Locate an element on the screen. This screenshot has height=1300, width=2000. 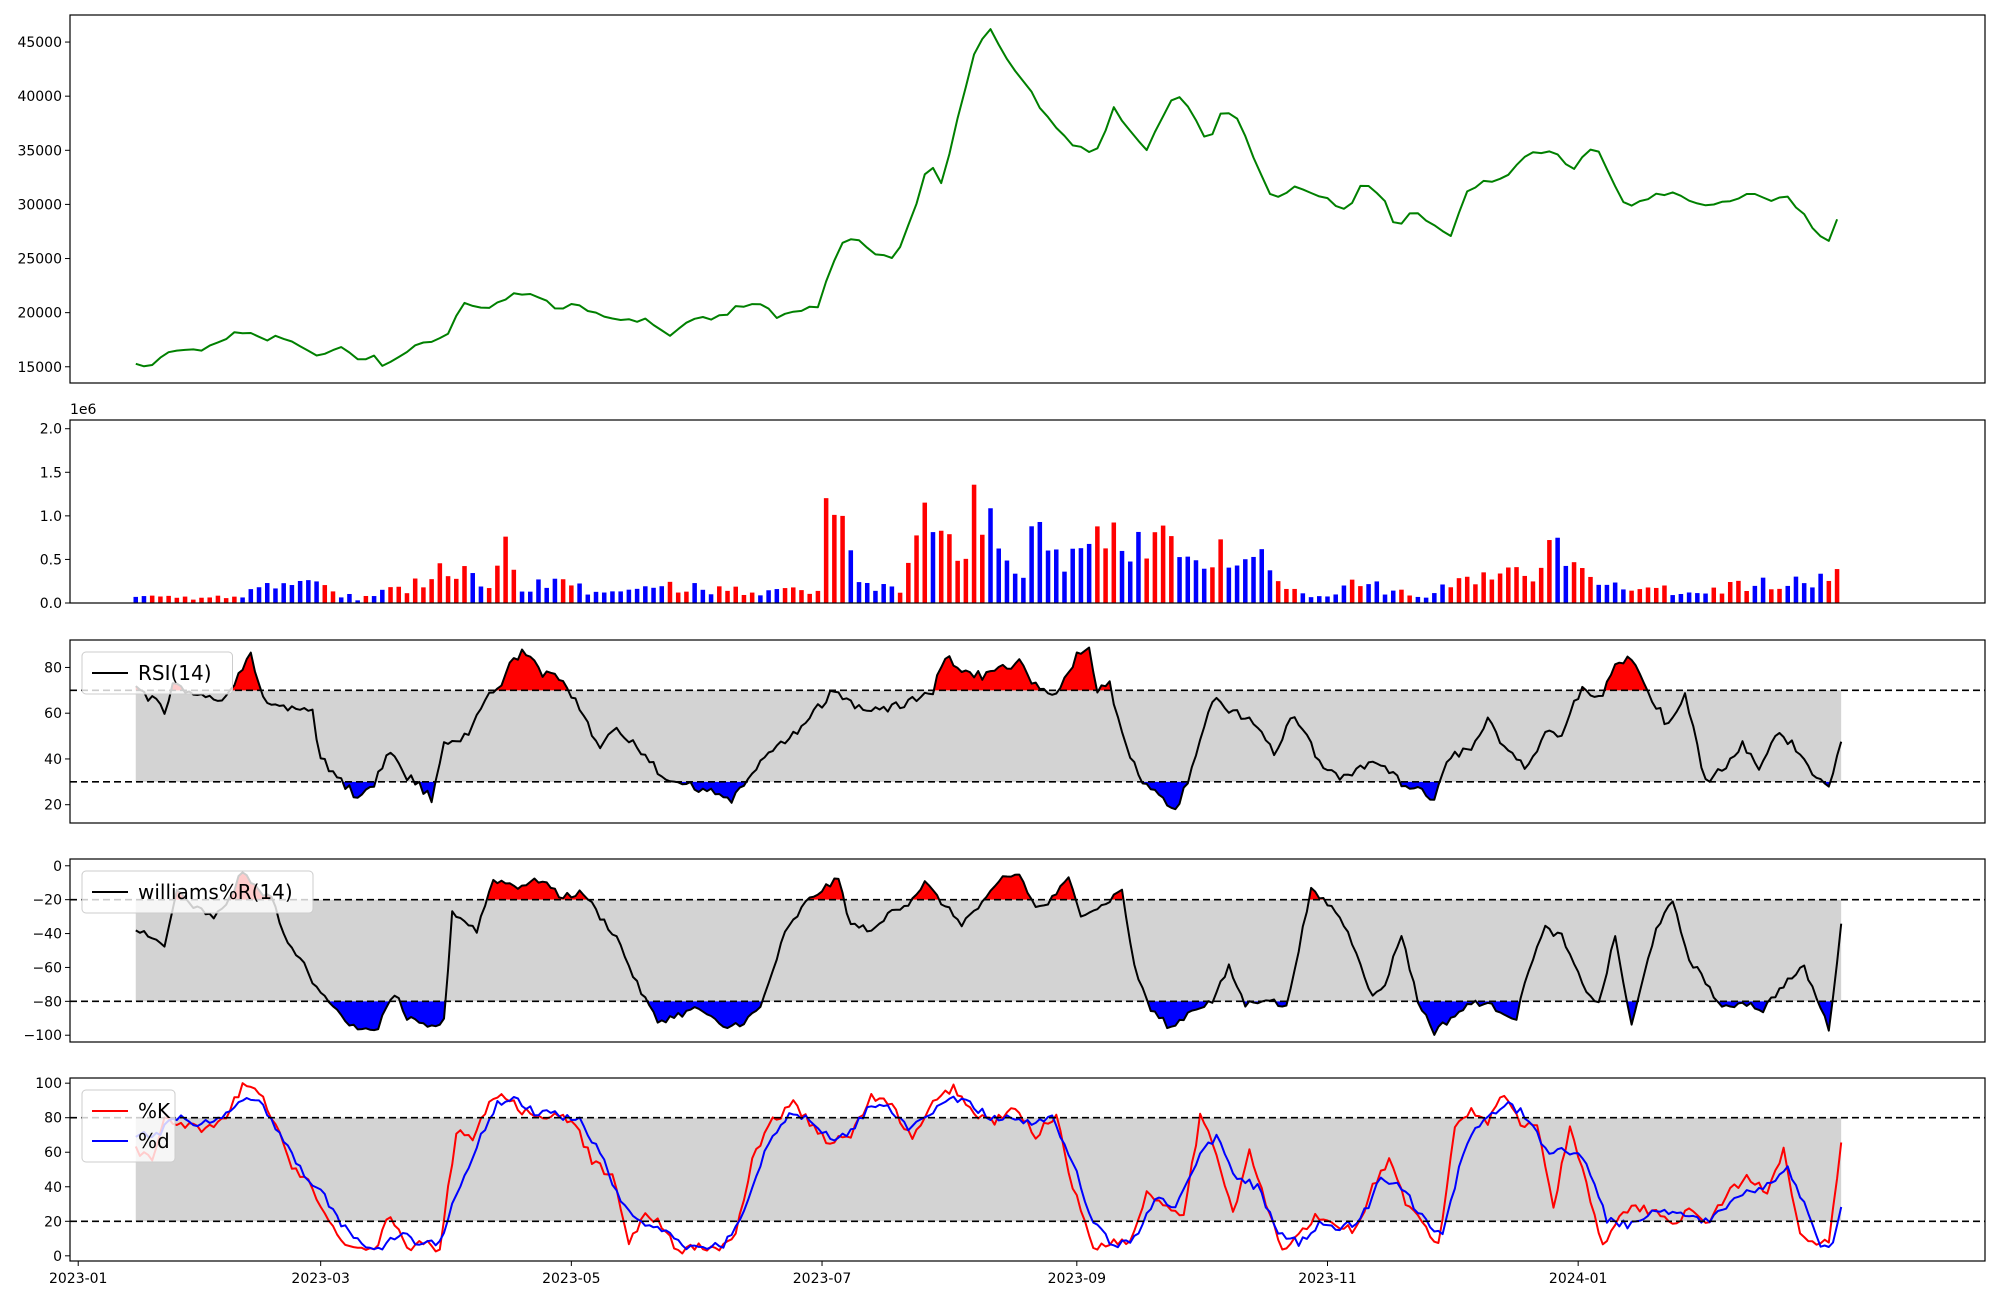
stochastic-legend-label: %K is located at coordinates (154, 1111).